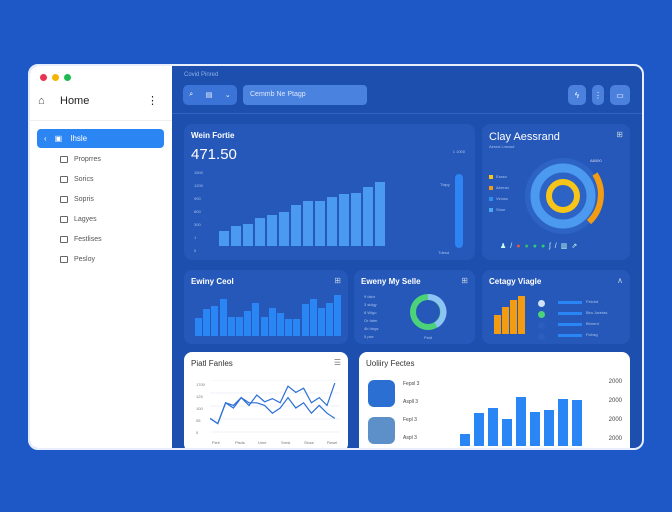  Describe the element at coordinates (592, 301) in the screenshot. I see `list-item: Felohd` at that location.